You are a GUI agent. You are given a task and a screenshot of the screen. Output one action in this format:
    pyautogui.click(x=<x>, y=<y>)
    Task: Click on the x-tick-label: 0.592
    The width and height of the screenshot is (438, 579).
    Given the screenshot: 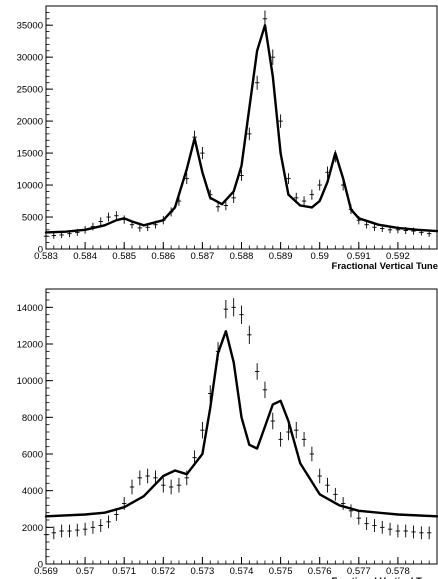 What is the action you would take?
    pyautogui.click(x=398, y=256)
    